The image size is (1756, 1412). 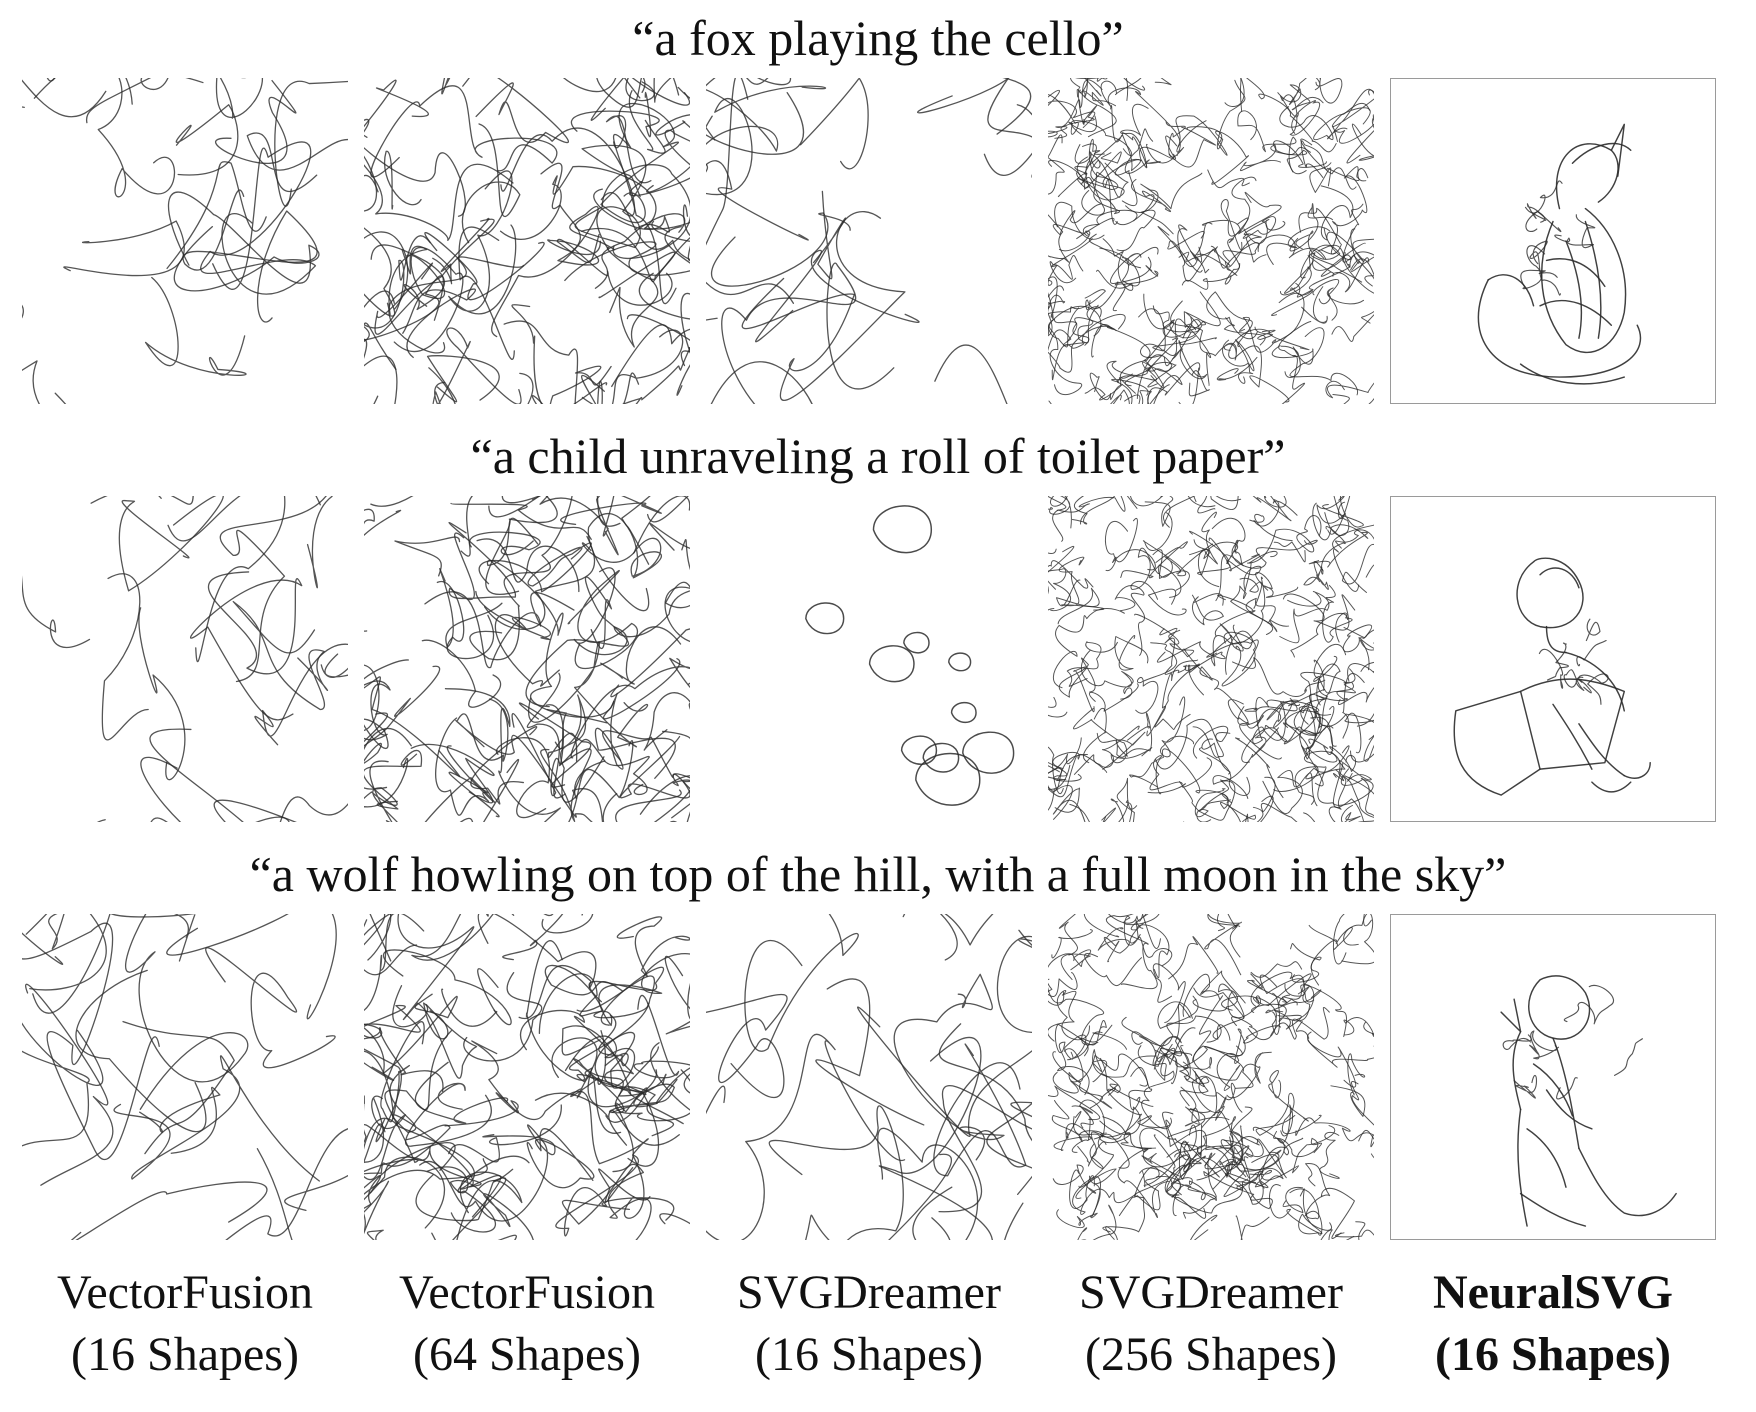 I want to click on method-label-vectorfusion-64: VectorFusion (64 Shapes), so click(x=527, y=1324).